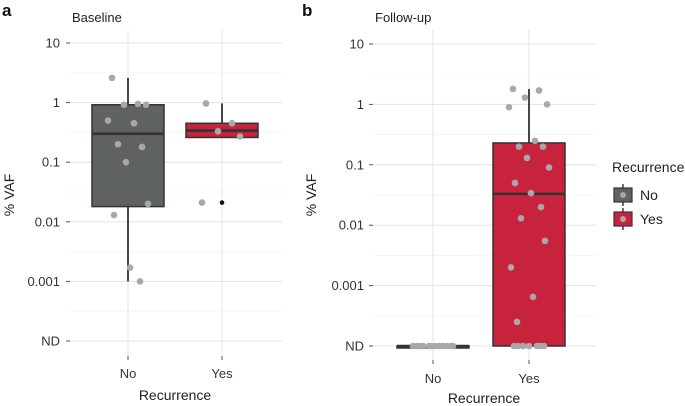 The image size is (685, 406). I want to click on panel-b-ylabel: % VAF, so click(311, 195).